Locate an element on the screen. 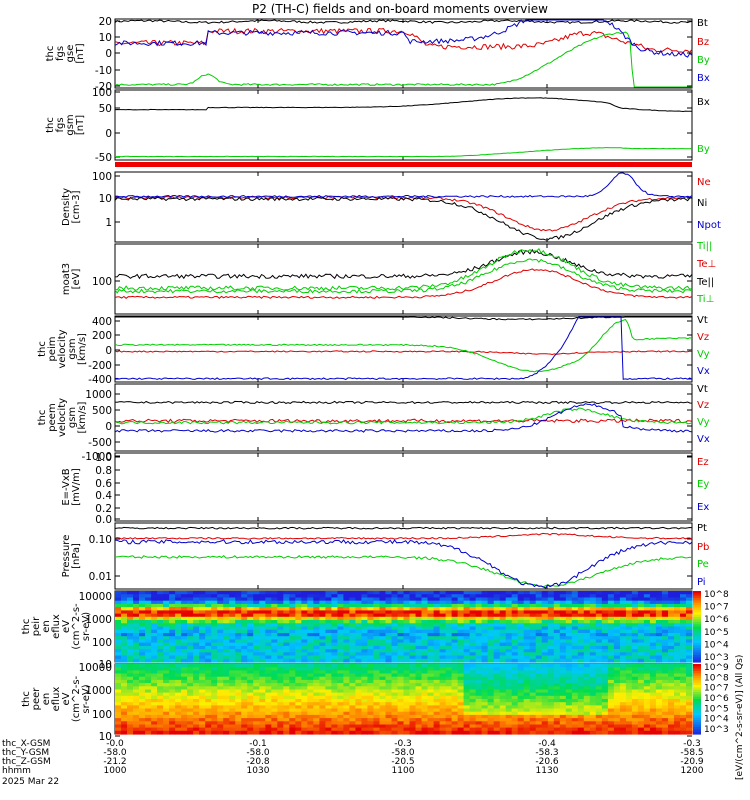 This screenshot has width=750, height=800. ytick-label: 1000 is located at coordinates (98, 395).